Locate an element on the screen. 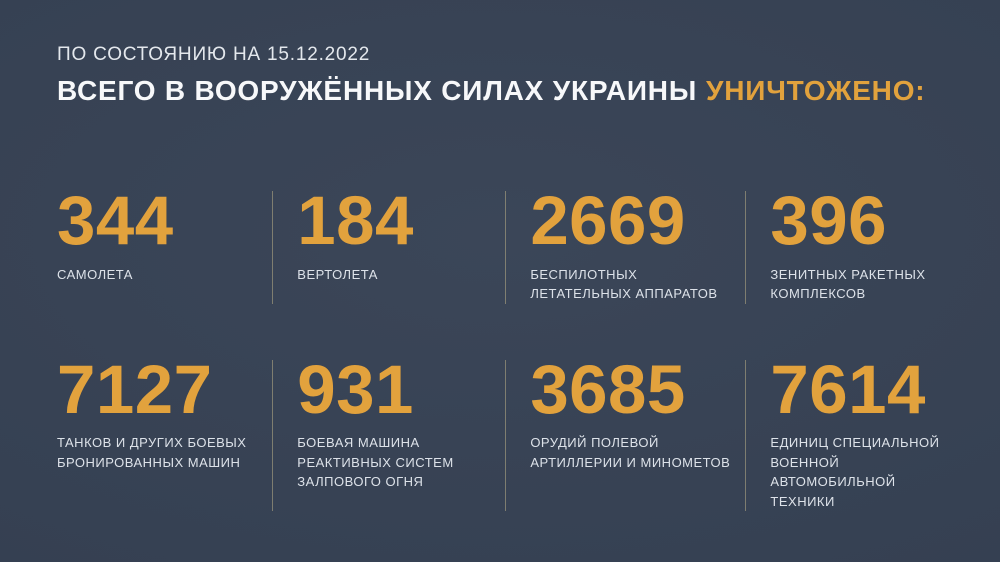  stat-value: 3685 is located at coordinates (608, 389).